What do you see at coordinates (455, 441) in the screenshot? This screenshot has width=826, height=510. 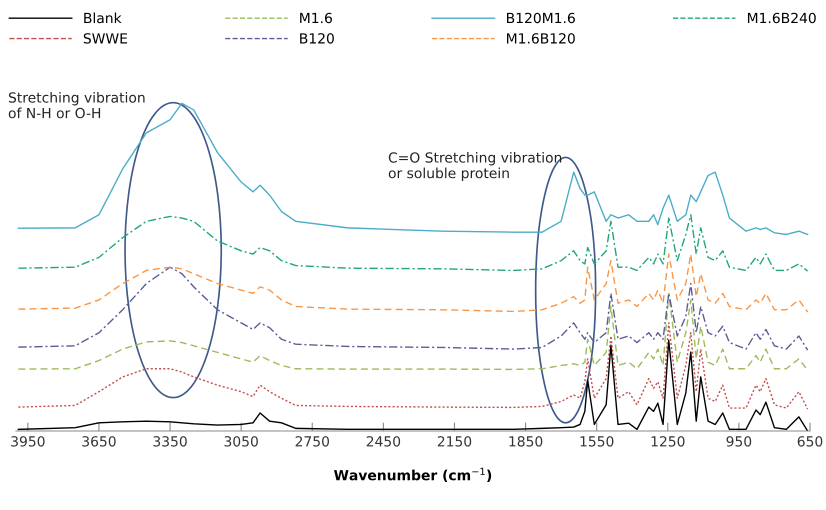 I see `x-tick-label: 2150` at bounding box center [455, 441].